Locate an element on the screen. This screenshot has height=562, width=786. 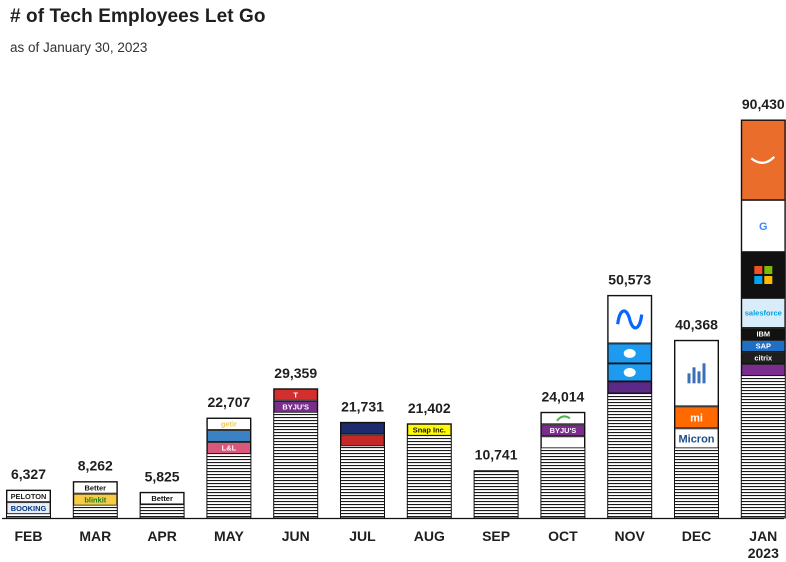
amazon-logo-tile is located at coordinates (763, 160).